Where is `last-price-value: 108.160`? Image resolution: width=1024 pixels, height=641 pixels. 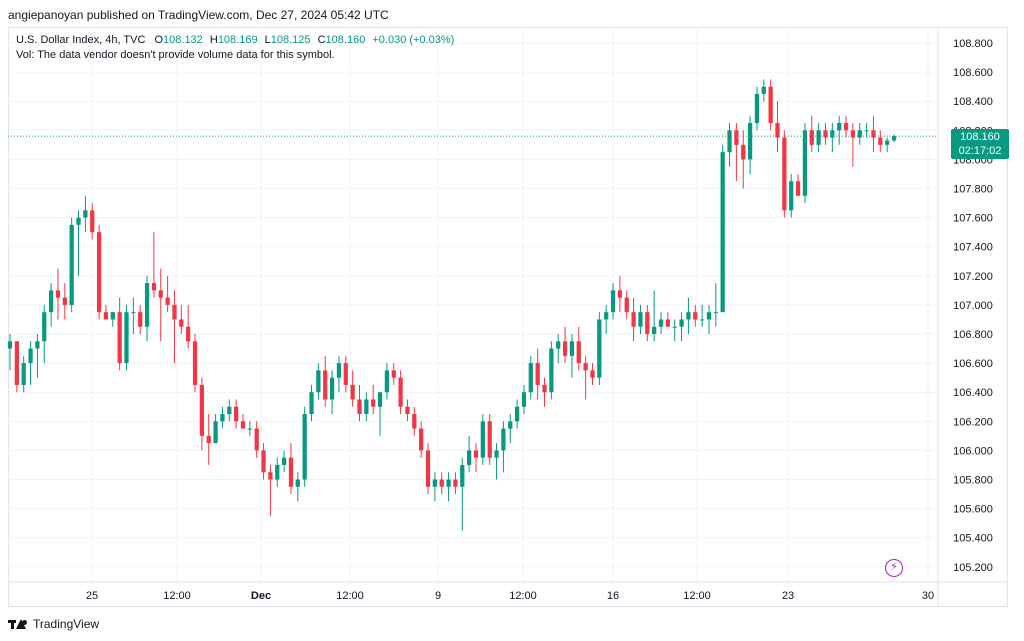 last-price-value: 108.160 is located at coordinates (980, 137).